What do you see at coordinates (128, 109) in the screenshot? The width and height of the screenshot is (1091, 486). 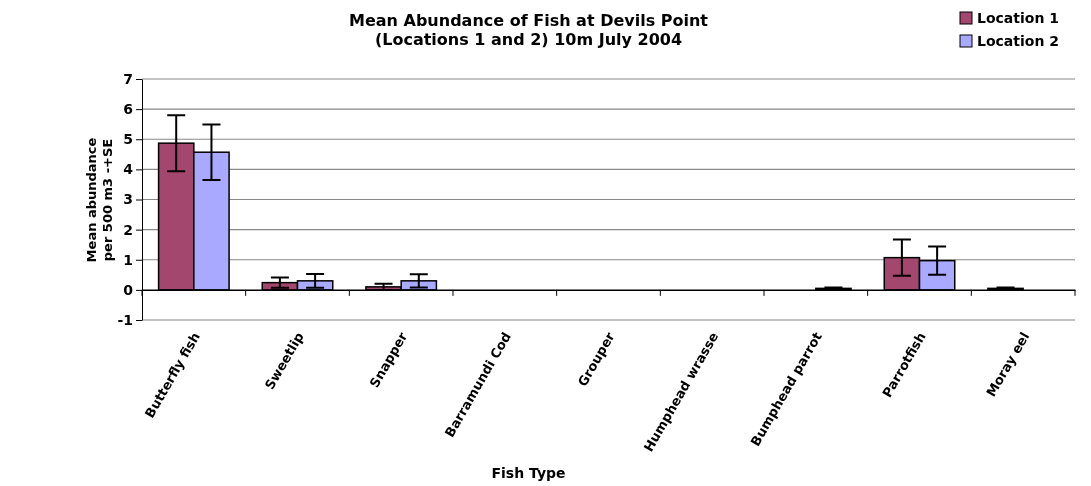 I see `y-tick-label: 6` at bounding box center [128, 109].